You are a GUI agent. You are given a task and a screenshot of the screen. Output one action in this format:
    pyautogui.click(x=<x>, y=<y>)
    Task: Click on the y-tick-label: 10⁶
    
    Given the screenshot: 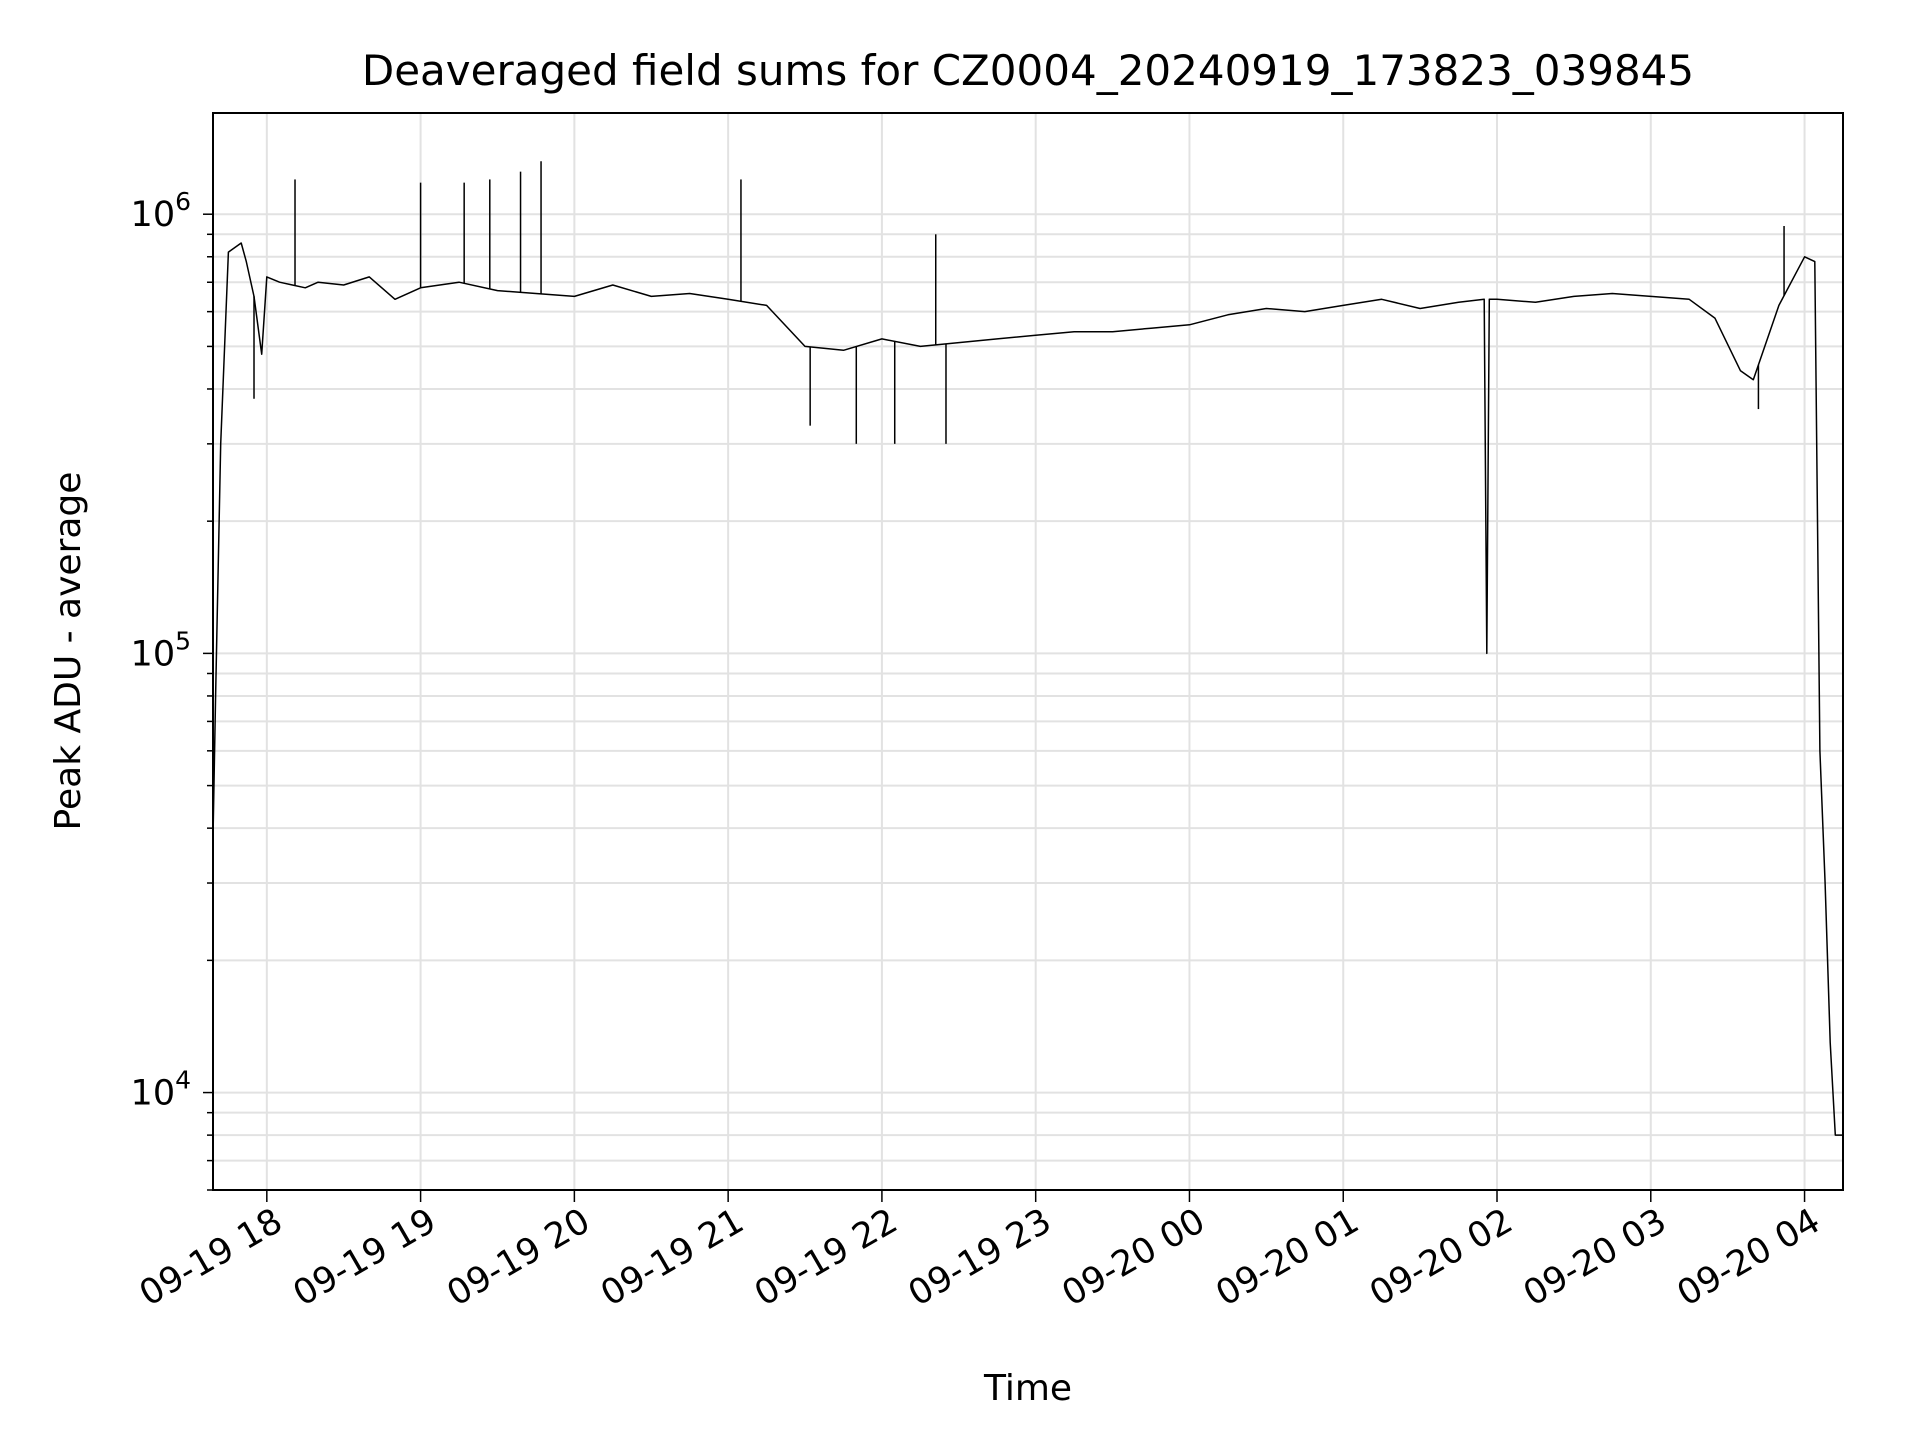 What is the action you would take?
    pyautogui.click(x=161, y=211)
    